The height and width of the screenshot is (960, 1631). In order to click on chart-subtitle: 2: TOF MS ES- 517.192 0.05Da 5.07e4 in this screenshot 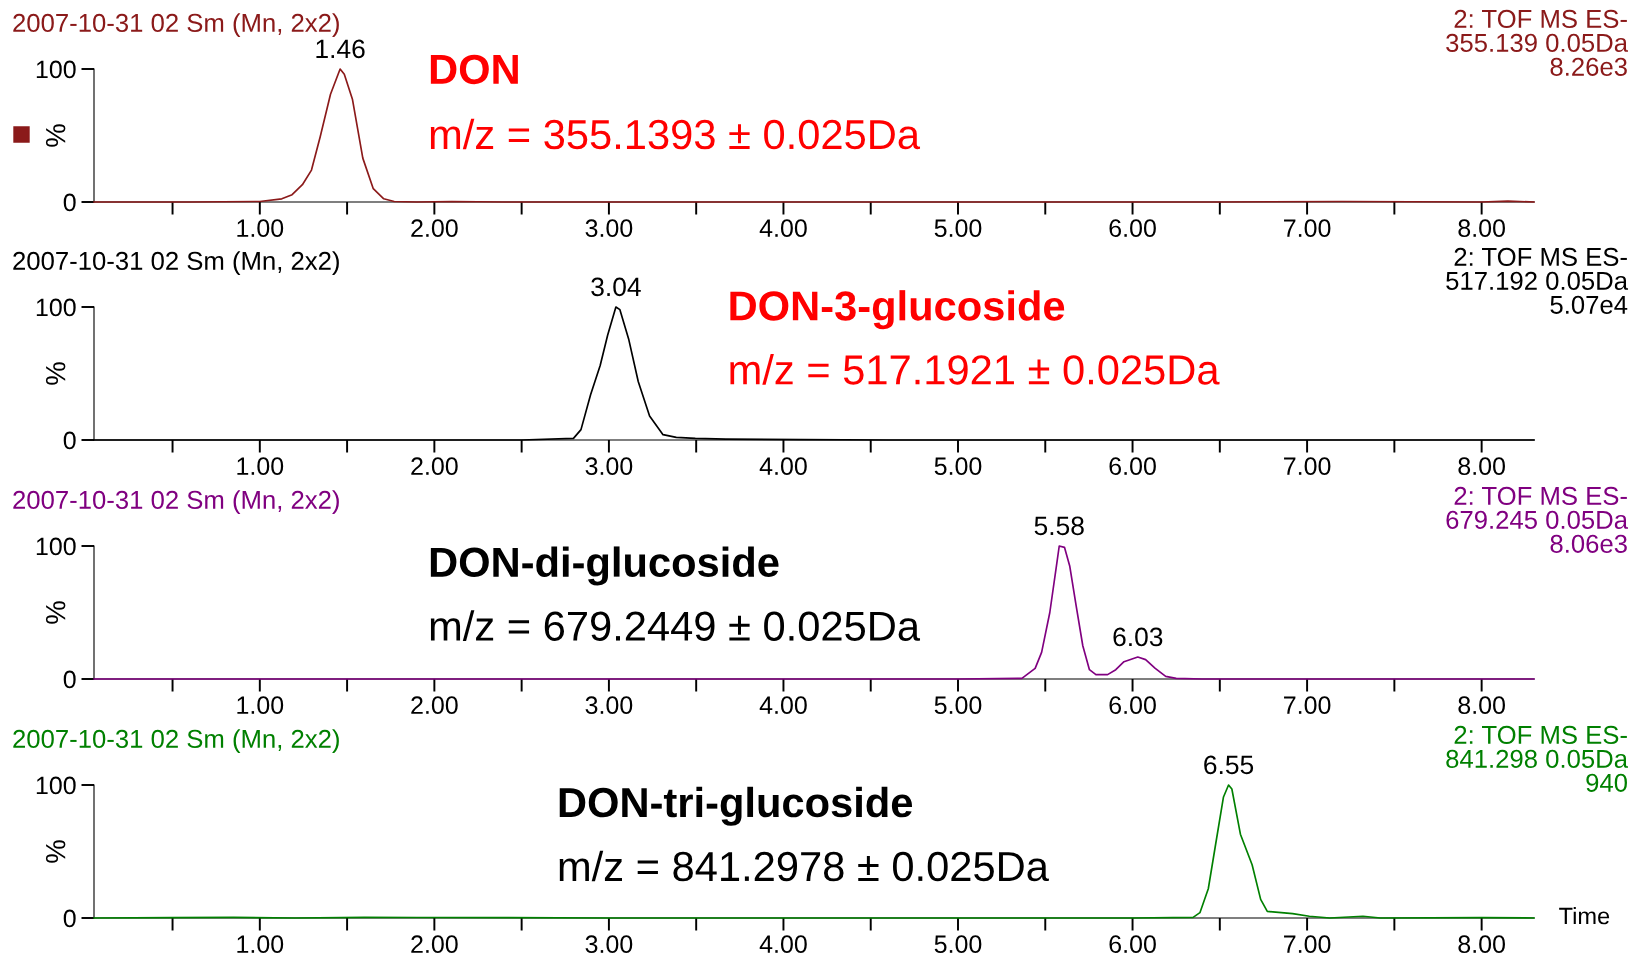, I will do `click(1537, 280)`.